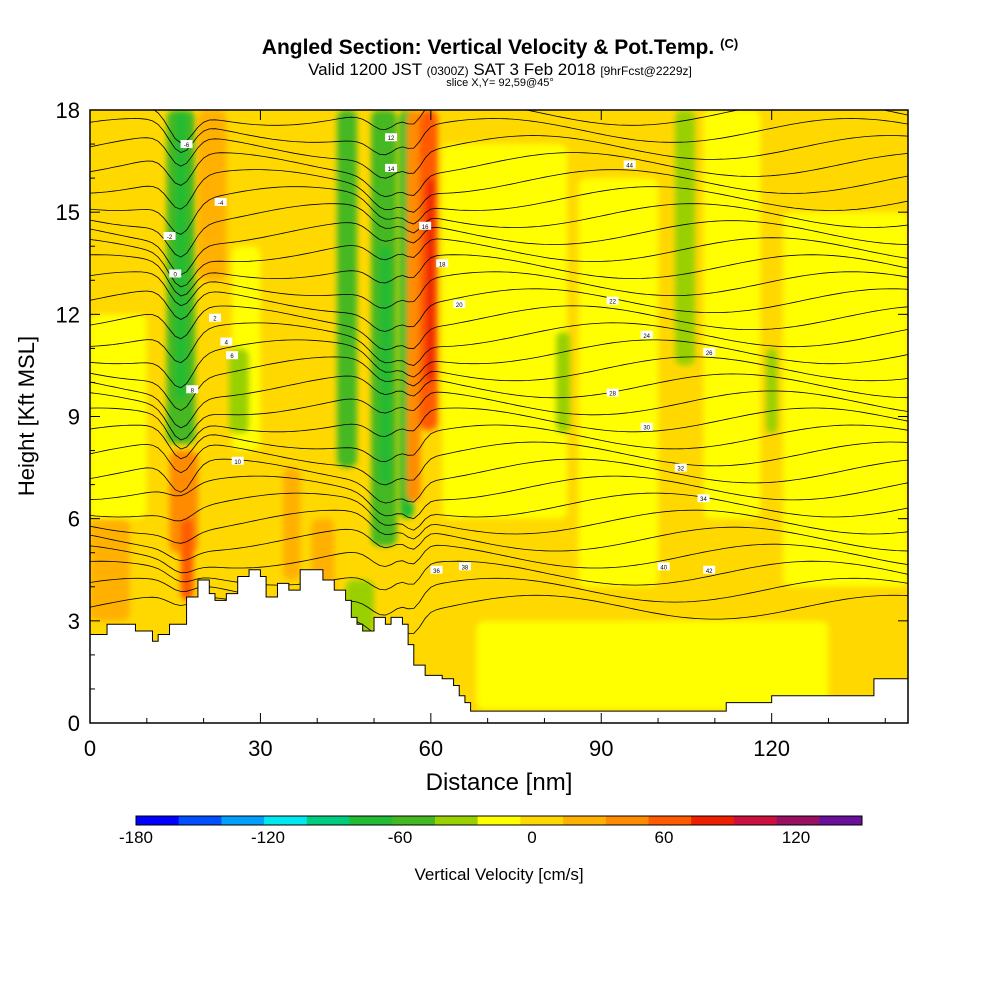 The height and width of the screenshot is (1000, 1000). What do you see at coordinates (431, 748) in the screenshot?
I see `x-tick-label: 60` at bounding box center [431, 748].